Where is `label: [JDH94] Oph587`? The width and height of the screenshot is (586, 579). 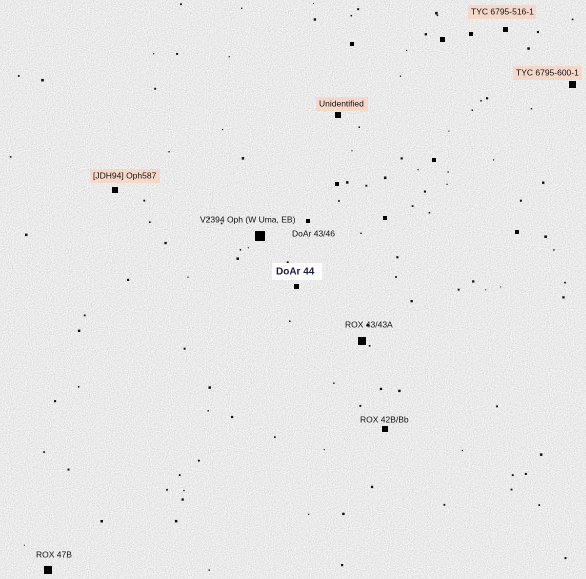 label: [JDH94] Oph587 is located at coordinates (125, 175).